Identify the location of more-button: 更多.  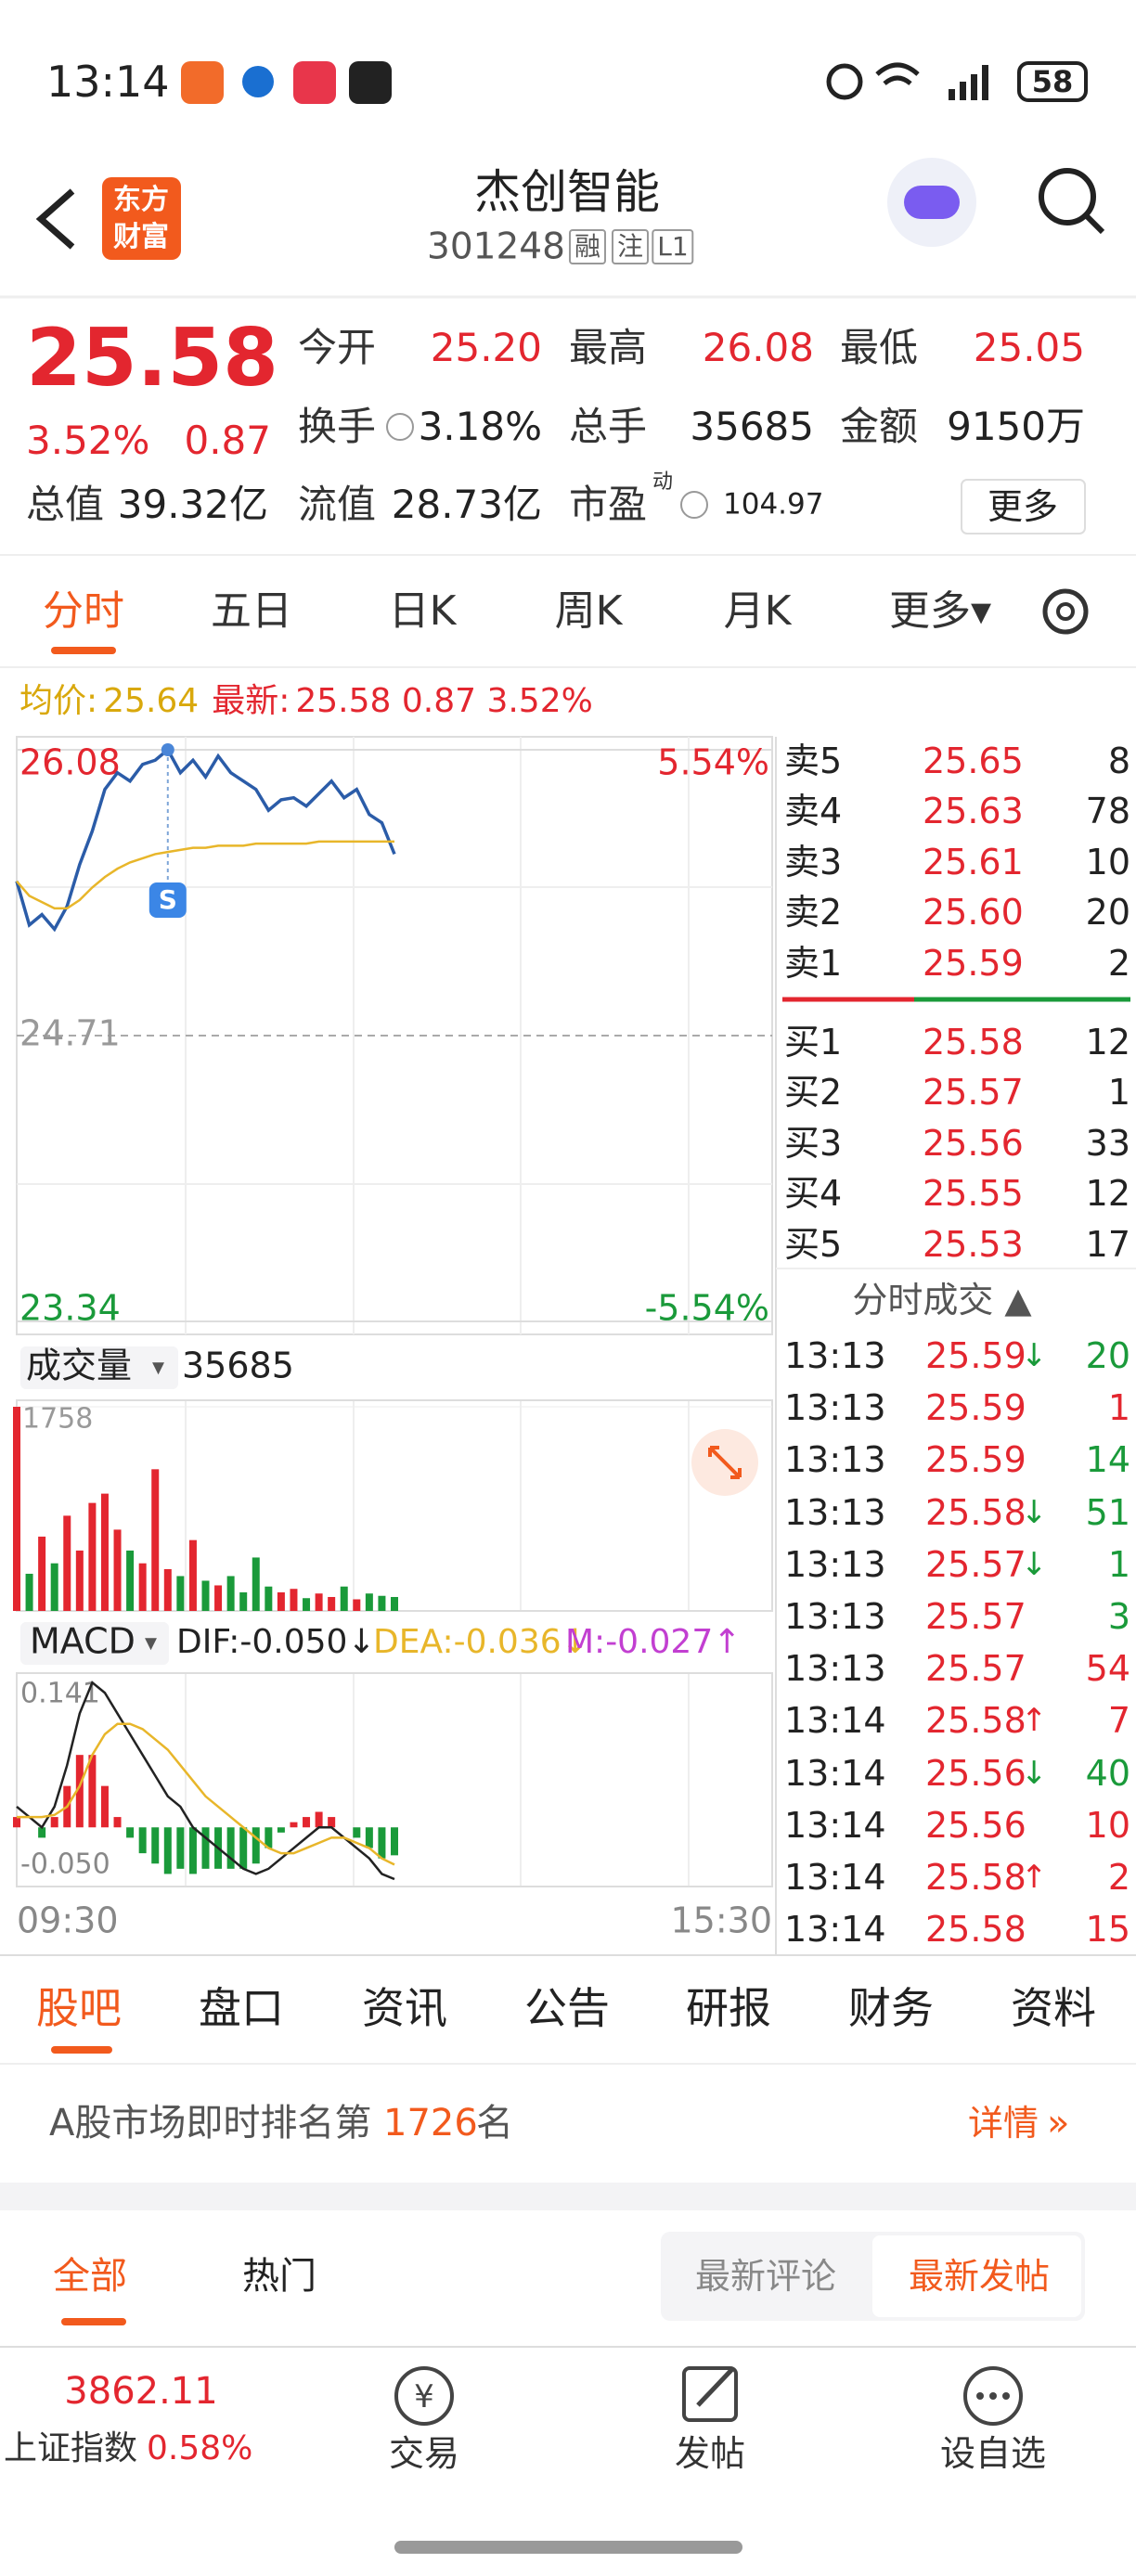
(1023, 507).